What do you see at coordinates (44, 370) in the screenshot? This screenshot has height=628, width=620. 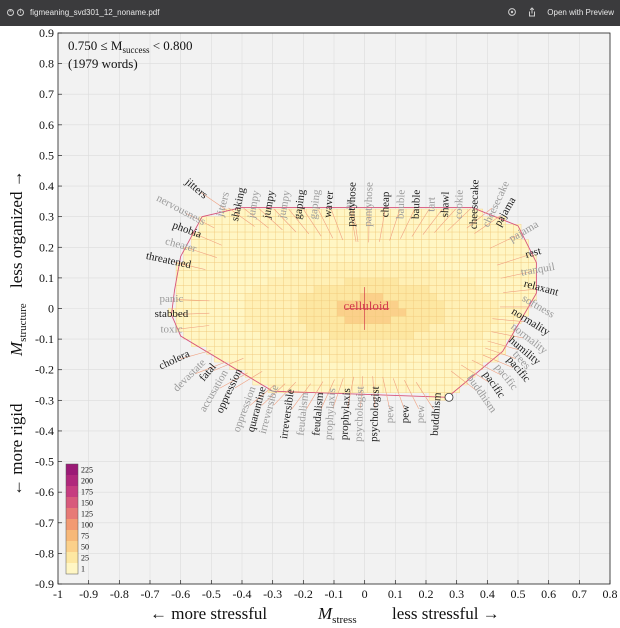 I see `y-tick-label: -0.2` at bounding box center [44, 370].